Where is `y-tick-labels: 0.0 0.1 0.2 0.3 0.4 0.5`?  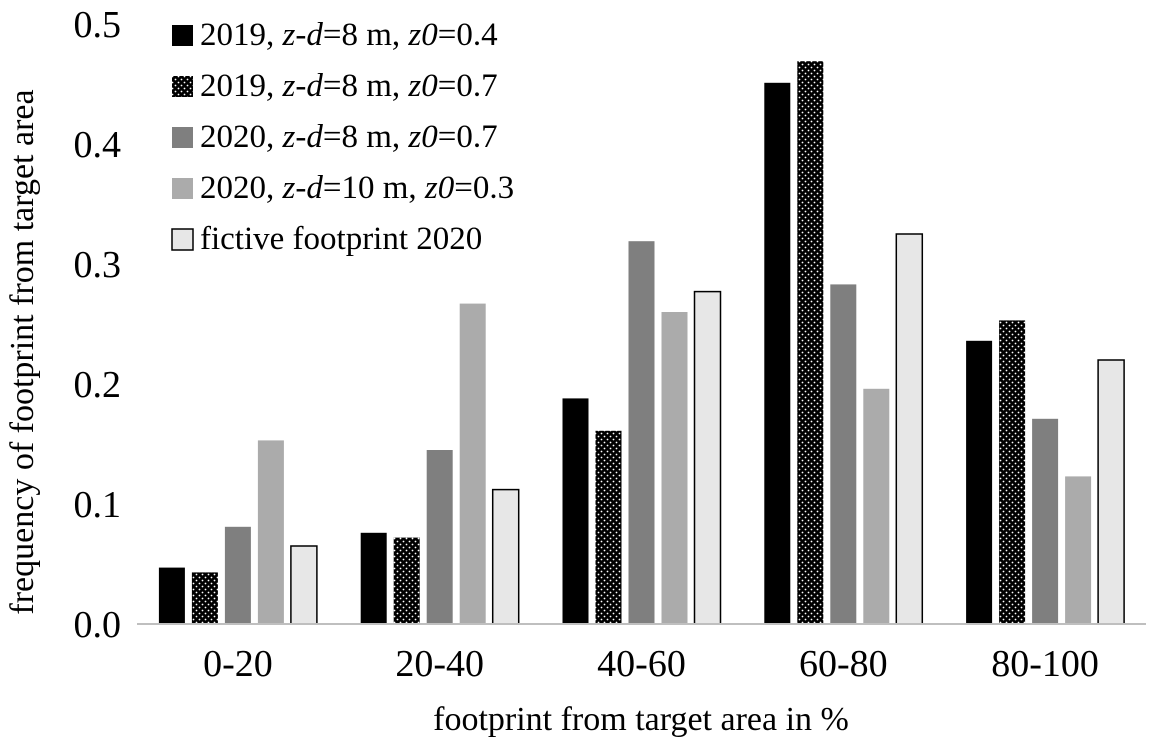
y-tick-labels: 0.0 0.1 0.2 0.3 0.4 0.5 is located at coordinates (98, 325).